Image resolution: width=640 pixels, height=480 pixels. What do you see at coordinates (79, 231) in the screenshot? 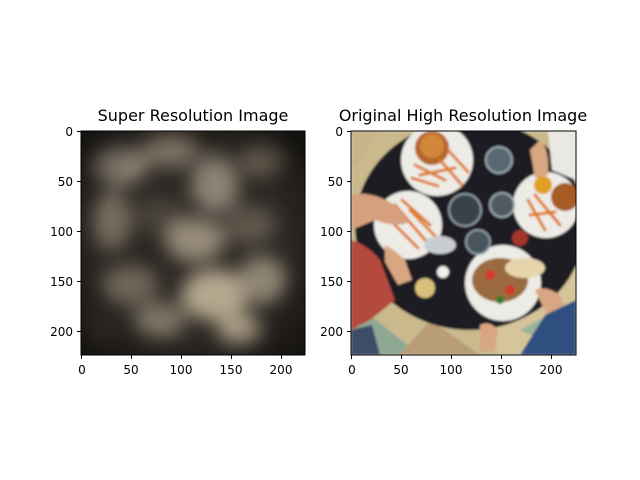
I see `left-y-axis` at bounding box center [79, 231].